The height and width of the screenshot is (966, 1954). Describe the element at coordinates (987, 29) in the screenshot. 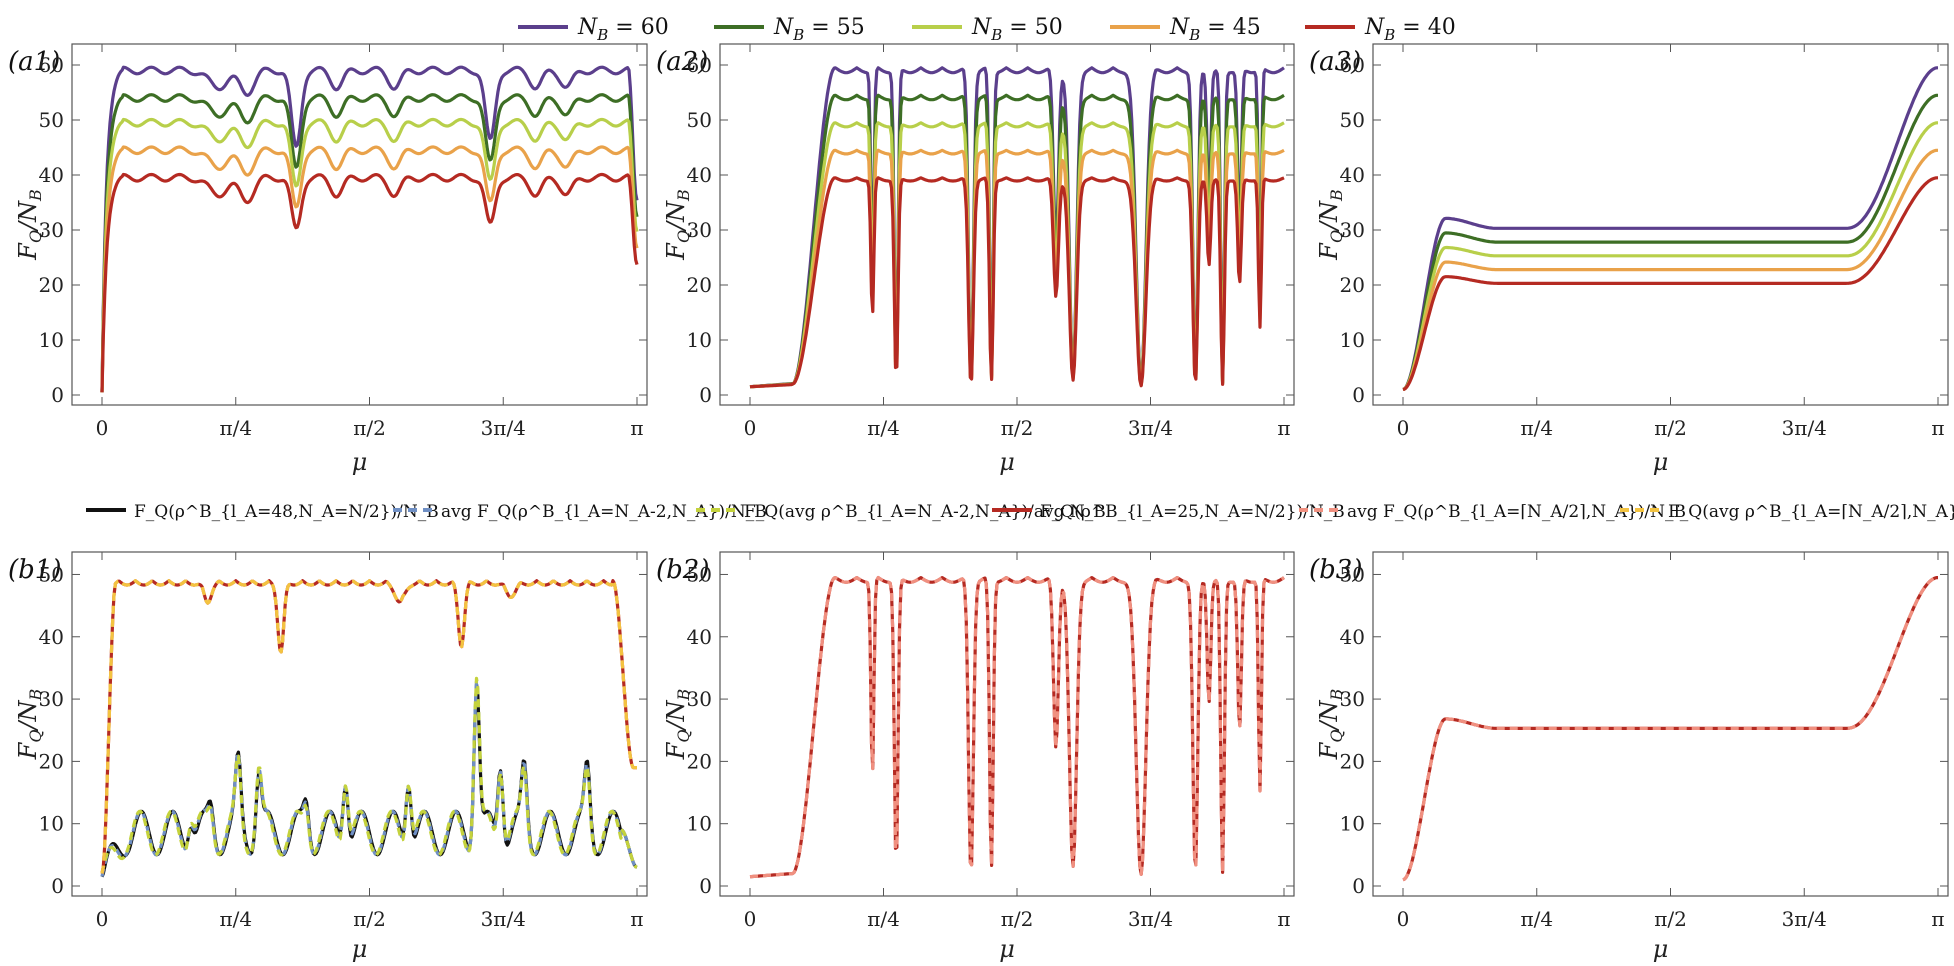

I see `legend-top: NB = 60 NB = 55 NB = 50 NB = 45 NB = 40` at that location.